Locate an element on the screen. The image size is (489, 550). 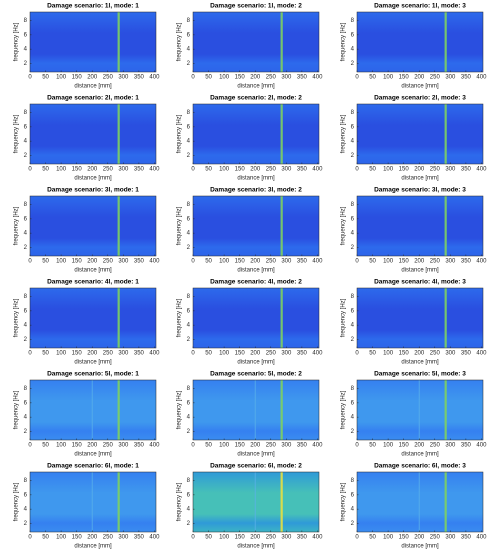
chart-title: Damage scenario: 6l, mode: 3 is located at coordinates (420, 466).